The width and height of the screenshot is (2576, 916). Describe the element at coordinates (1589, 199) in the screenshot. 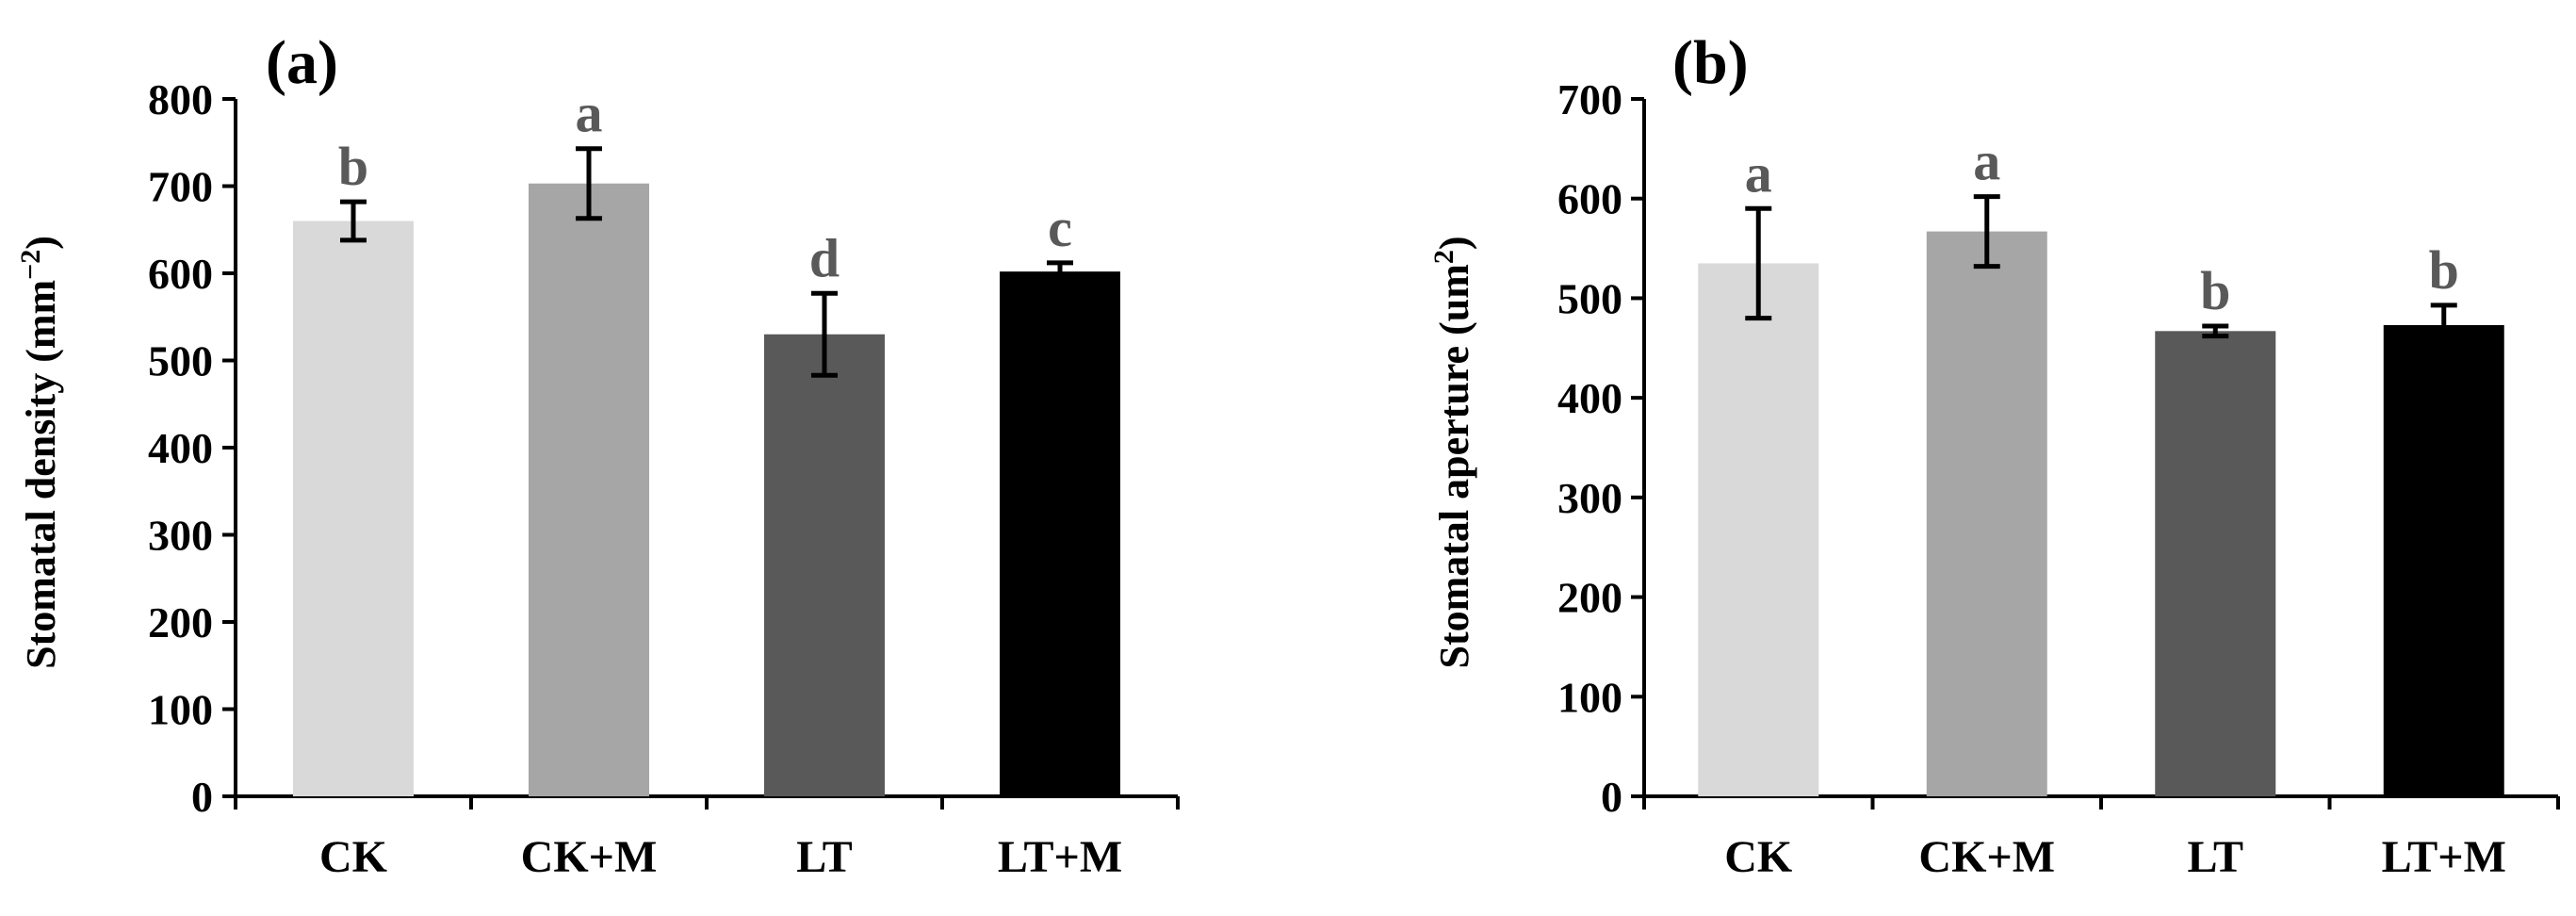

I see `y-tick-label-b: 600` at that location.